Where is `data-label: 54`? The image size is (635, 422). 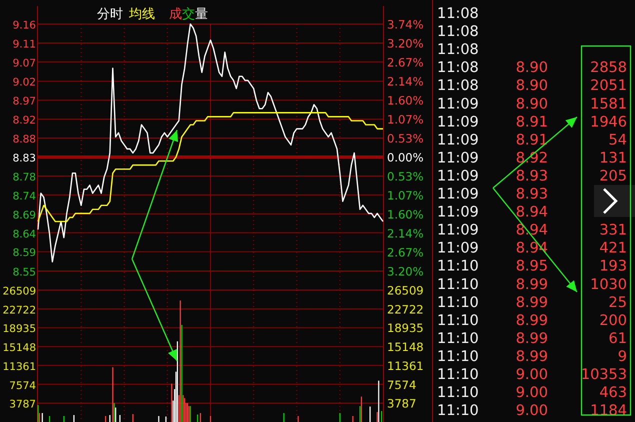 data-label: 54 is located at coordinates (617, 140).